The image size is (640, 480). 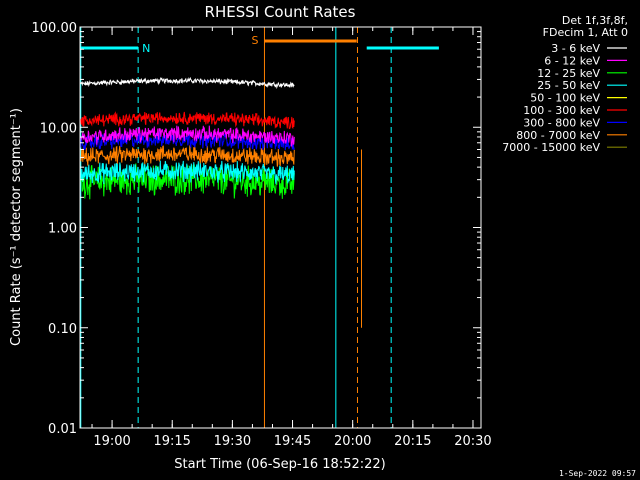 What do you see at coordinates (597, 473) in the screenshot?
I see `footer-timestamp: 1-Sep-2022 09:57` at bounding box center [597, 473].